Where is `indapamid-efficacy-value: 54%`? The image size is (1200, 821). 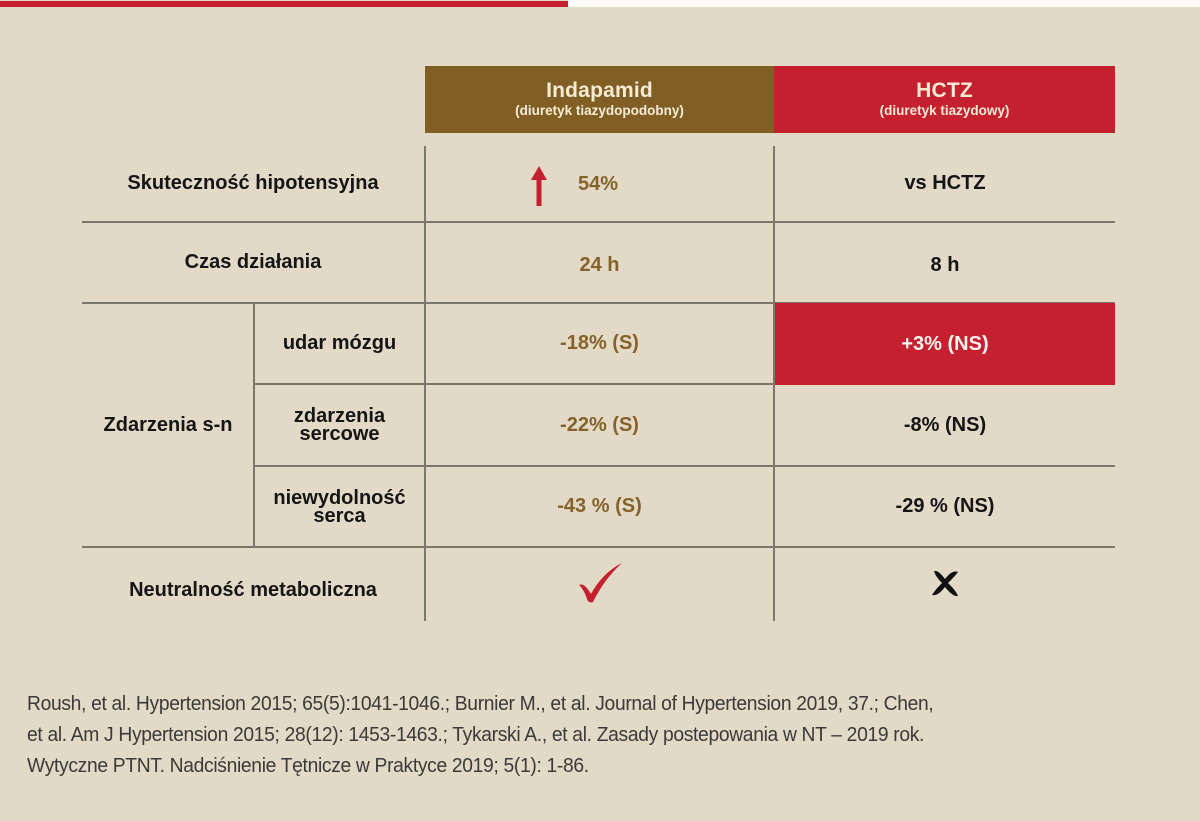
indapamid-efficacy-value: 54% is located at coordinates (598, 184).